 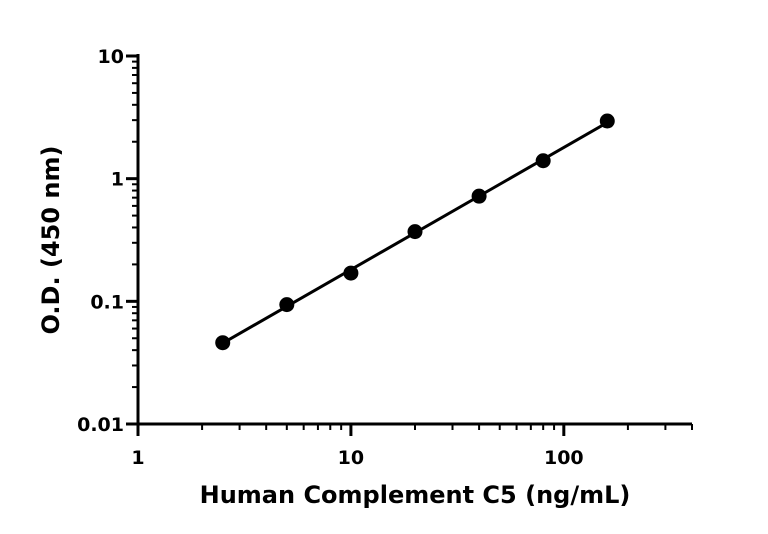 I want to click on y-tick-label: 10, so click(x=111, y=57).